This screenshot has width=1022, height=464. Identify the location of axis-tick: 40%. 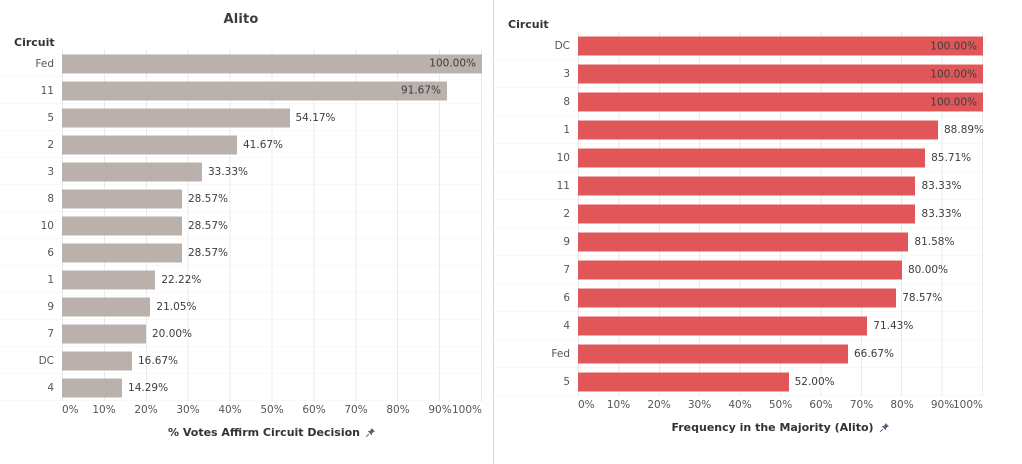
(230, 410).